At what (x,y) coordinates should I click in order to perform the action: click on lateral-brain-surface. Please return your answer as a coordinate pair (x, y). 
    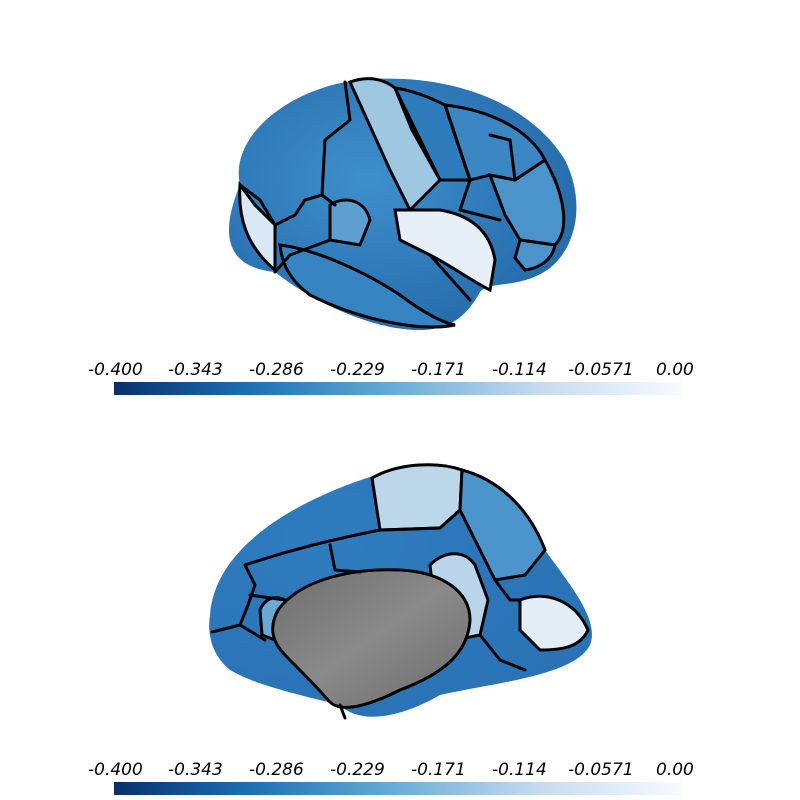
    Looking at the image, I should click on (402, 203).